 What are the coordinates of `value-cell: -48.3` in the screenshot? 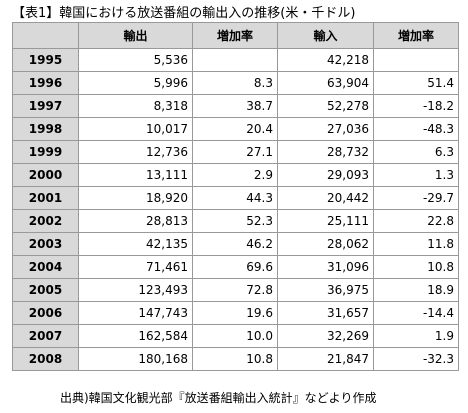 It's located at (416, 129).